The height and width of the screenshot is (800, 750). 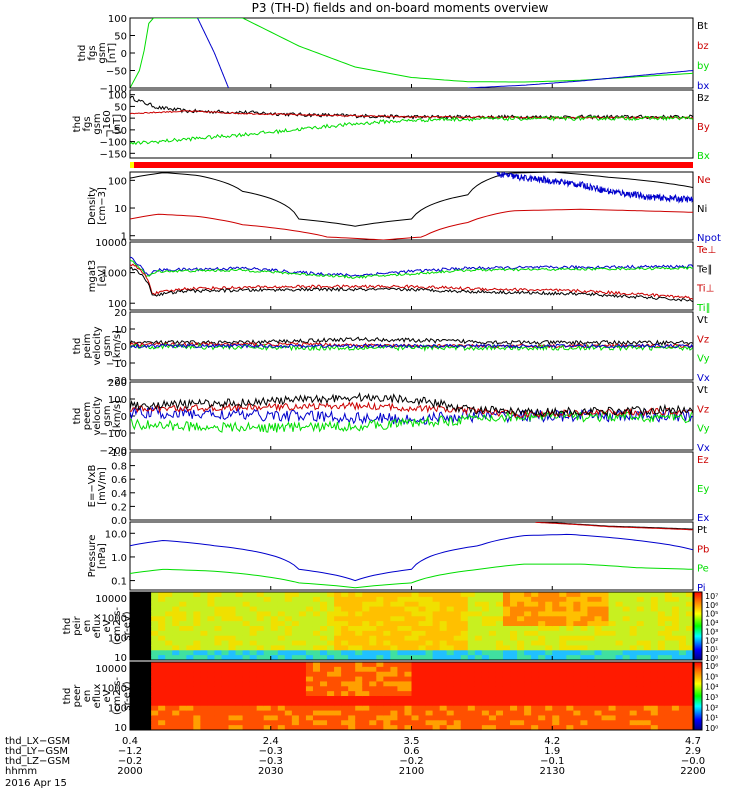 I want to click on y-tick-label: 20, so click(x=120, y=313).